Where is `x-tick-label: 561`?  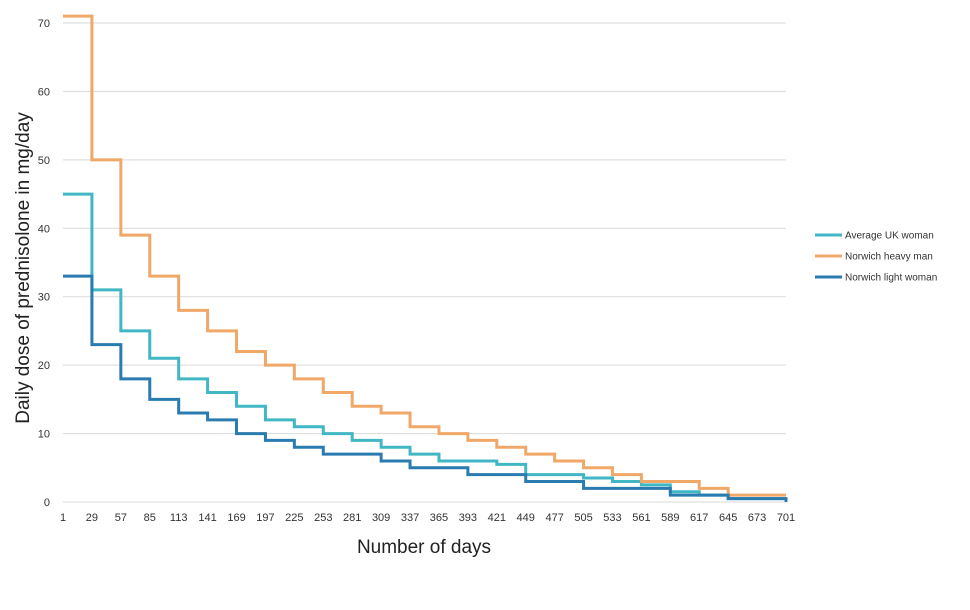
x-tick-label: 561 is located at coordinates (641, 518).